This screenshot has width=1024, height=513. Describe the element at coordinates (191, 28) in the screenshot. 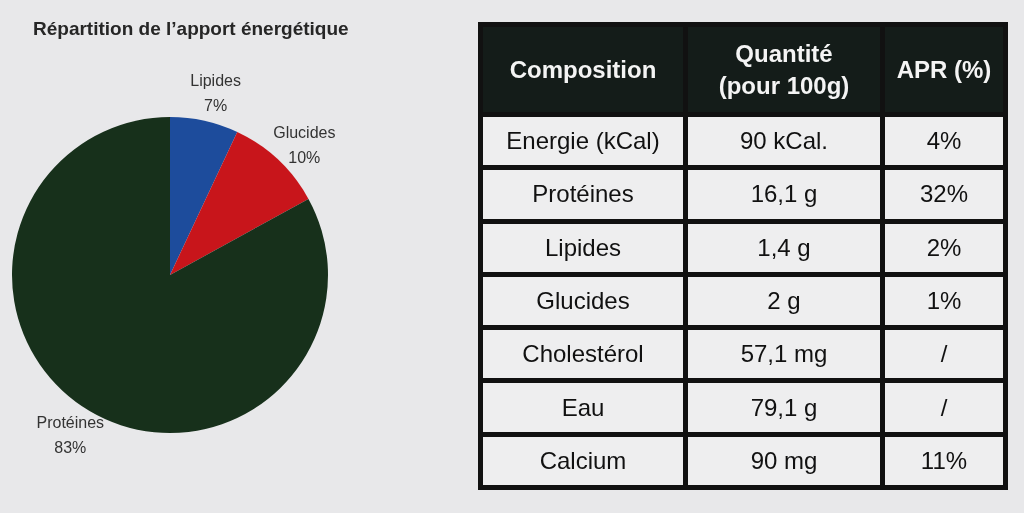

I see `chart-title: Répartition de l’apport énergétique` at that location.